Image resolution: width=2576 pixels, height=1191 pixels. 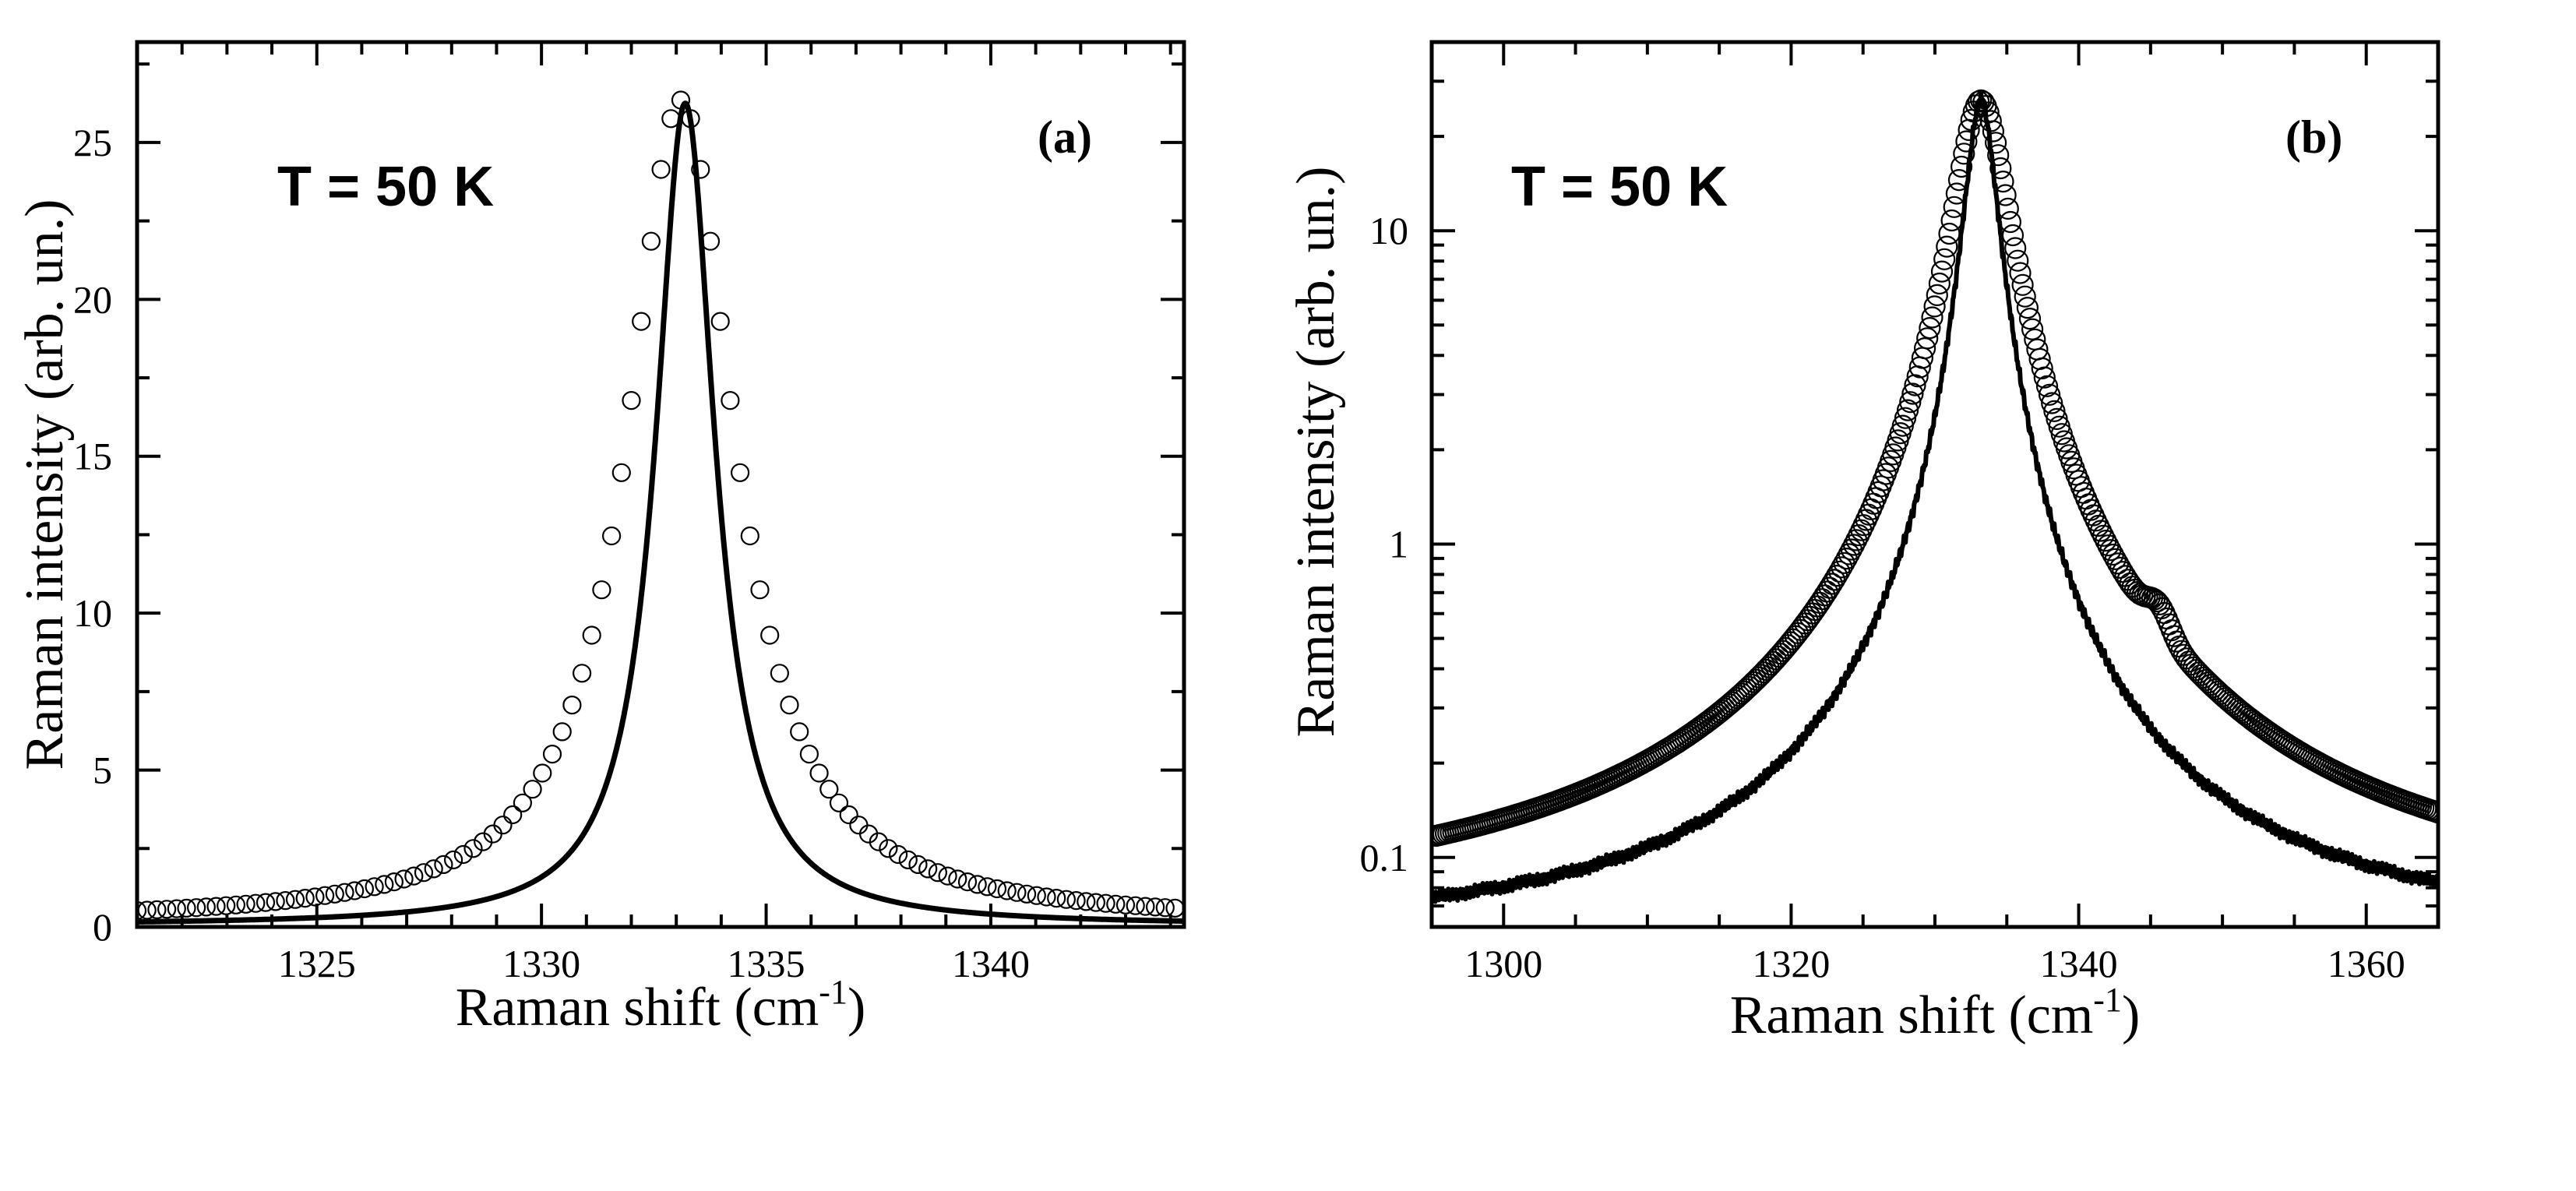 What do you see at coordinates (92, 299) in the screenshot?
I see `y-tick-label: 20` at bounding box center [92, 299].